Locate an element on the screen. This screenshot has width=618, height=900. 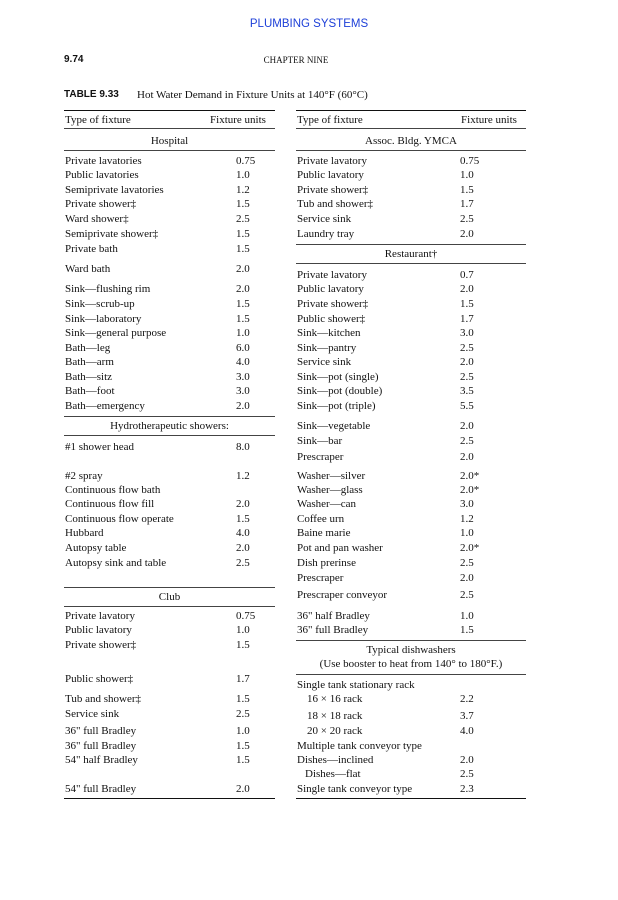
fixture-name: Continuous flow fill is located at coordinates (110, 504).